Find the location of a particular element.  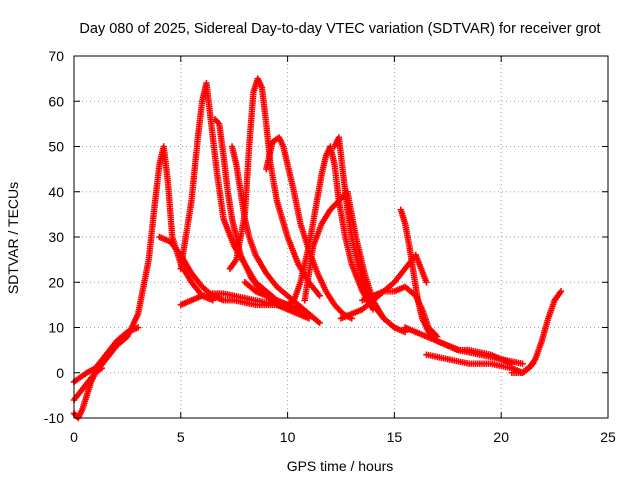

y-tick-label: 0 is located at coordinates (60, 373).